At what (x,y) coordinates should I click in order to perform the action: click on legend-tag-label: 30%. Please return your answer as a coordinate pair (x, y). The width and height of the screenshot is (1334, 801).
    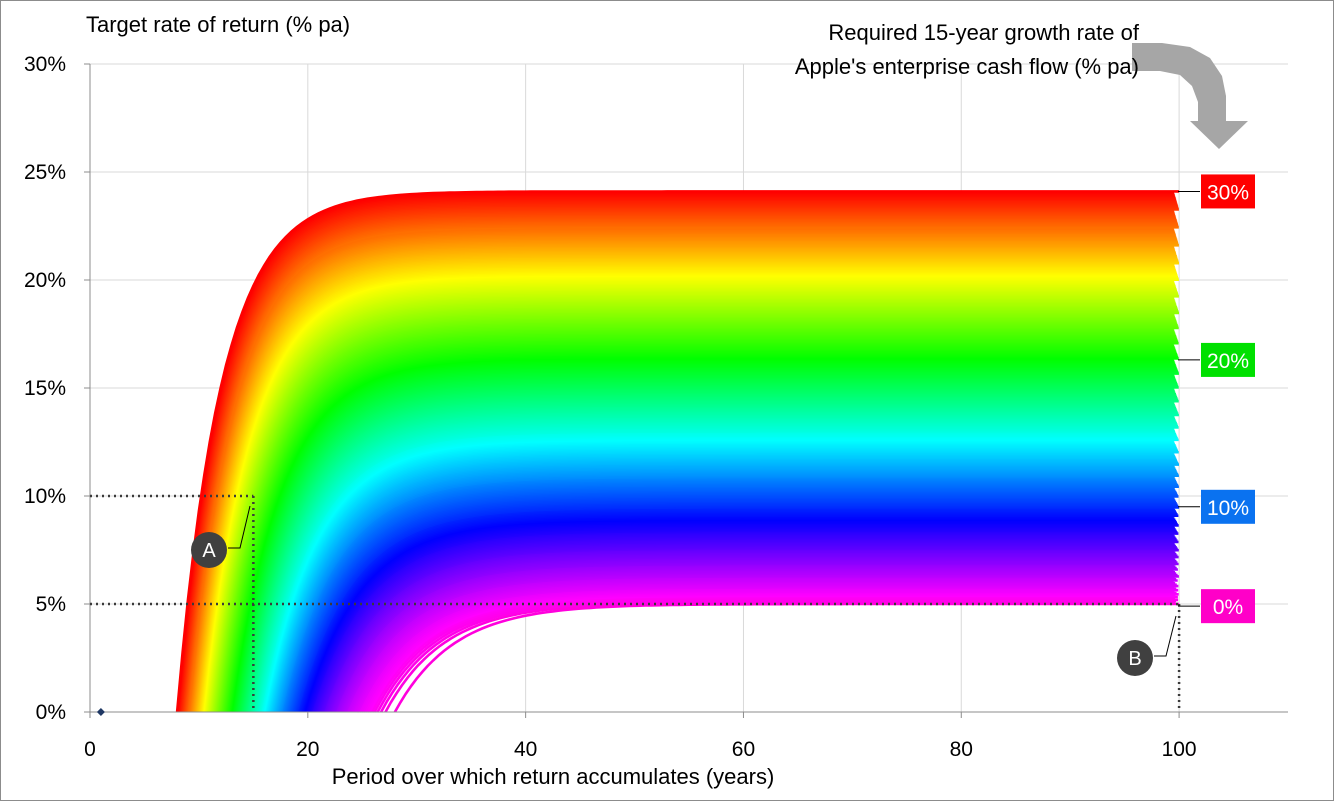
    Looking at the image, I should click on (1228, 192).